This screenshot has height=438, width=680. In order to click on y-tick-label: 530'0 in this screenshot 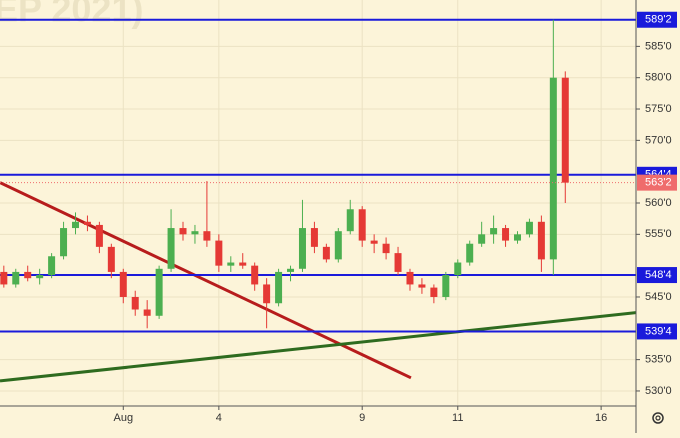, I will do `click(658, 391)`.